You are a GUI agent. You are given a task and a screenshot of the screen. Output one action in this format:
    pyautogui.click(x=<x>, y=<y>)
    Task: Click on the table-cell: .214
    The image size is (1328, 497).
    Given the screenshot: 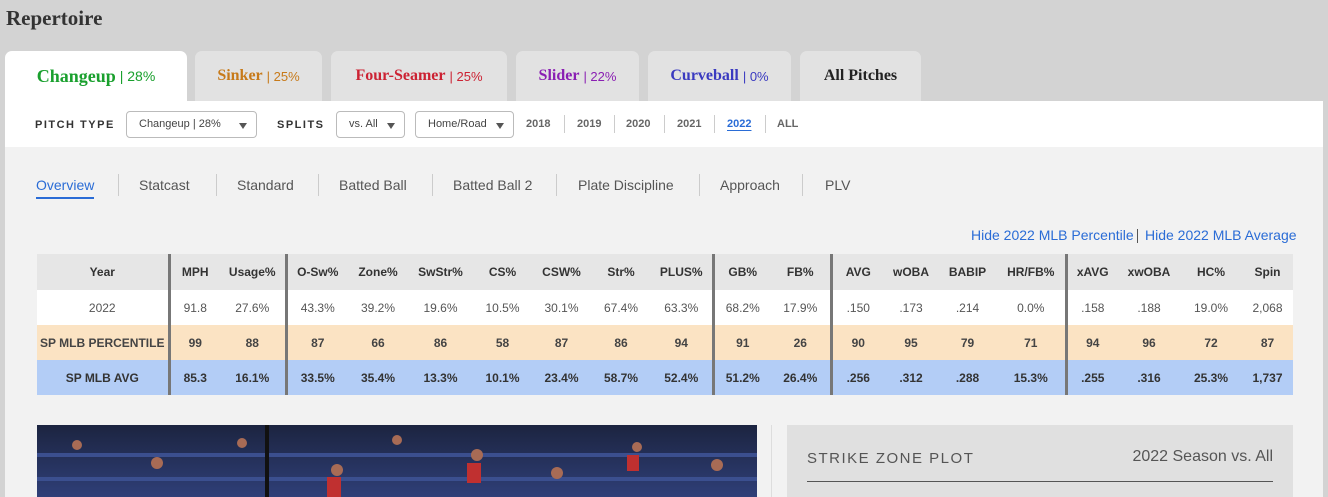 What is the action you would take?
    pyautogui.click(x=967, y=307)
    